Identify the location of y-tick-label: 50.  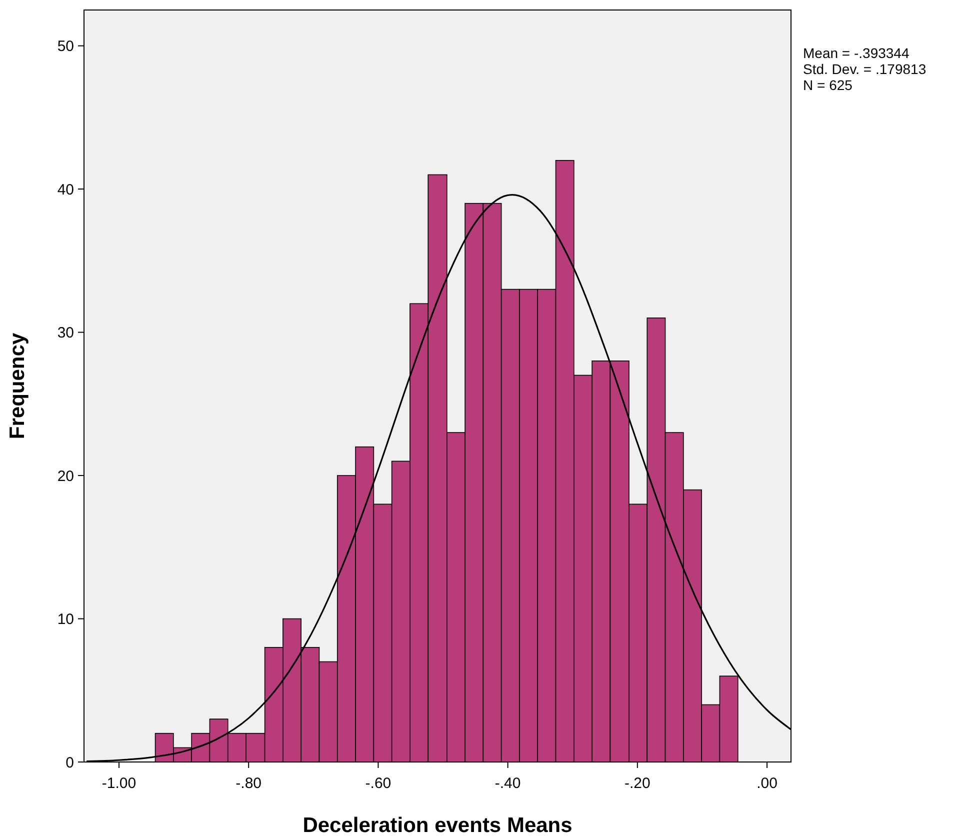
(65, 47).